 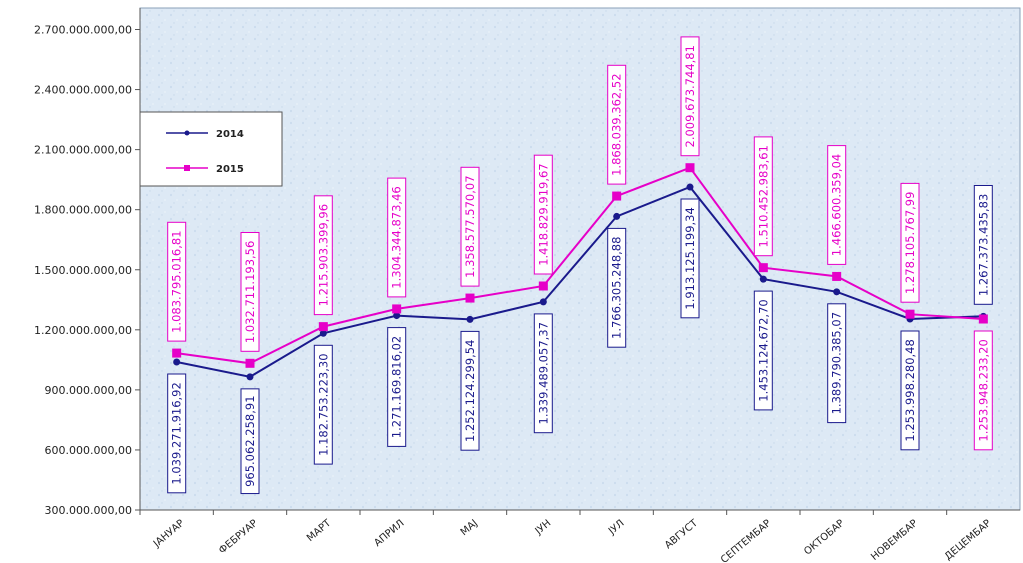 I want to click on data-label-text: 1.039.271.916,92, so click(x=177, y=433).